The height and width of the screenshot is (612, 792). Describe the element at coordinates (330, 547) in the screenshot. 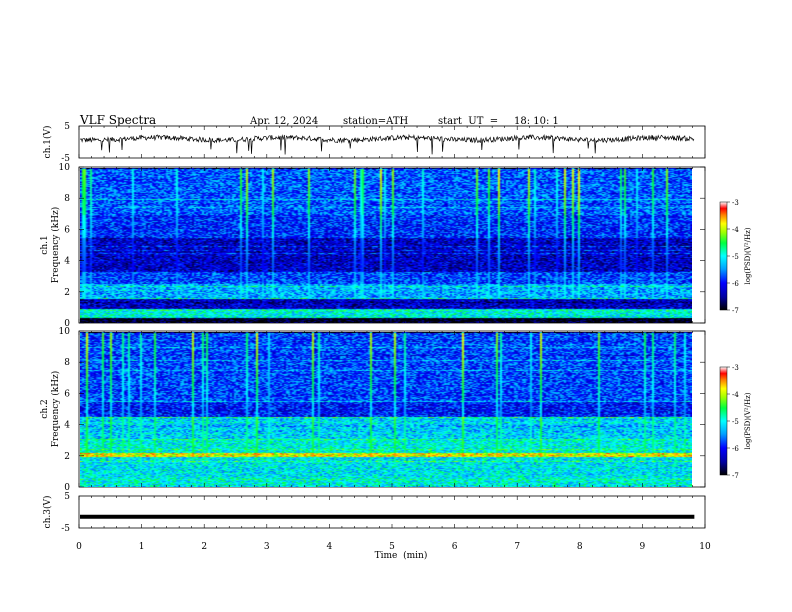

I see `x-tick-label: 4` at that location.